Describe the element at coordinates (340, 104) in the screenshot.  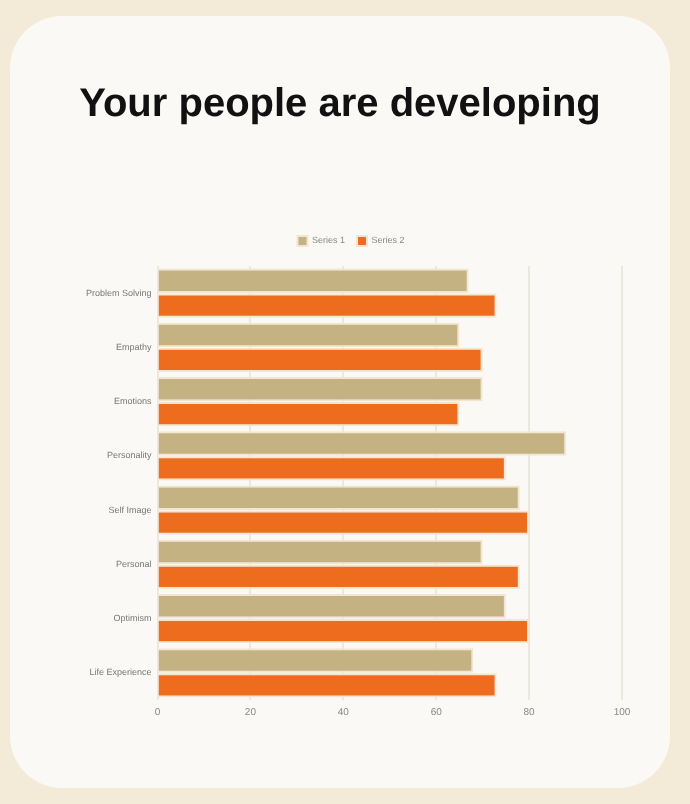
I see `chart-title: Your people are developing` at that location.